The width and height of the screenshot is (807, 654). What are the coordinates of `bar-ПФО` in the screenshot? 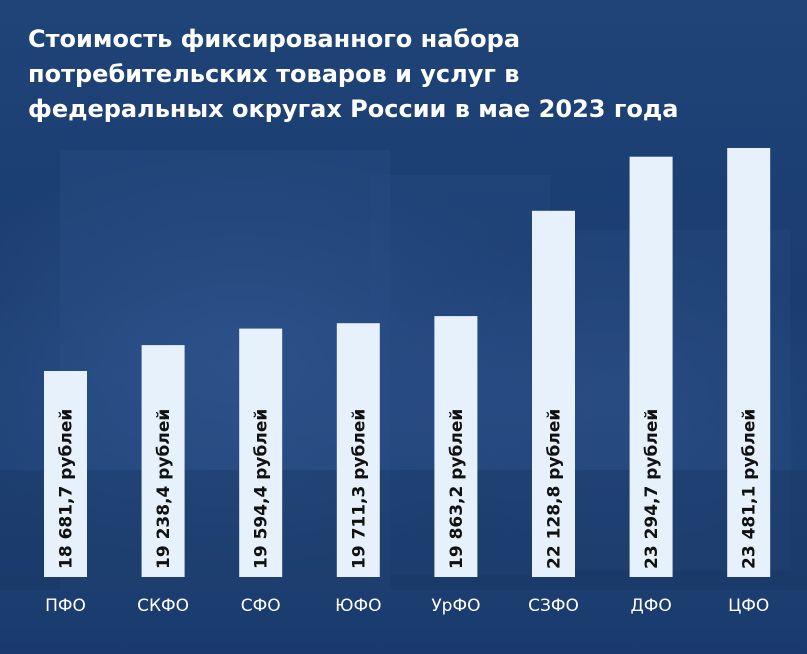 It's located at (65, 474).